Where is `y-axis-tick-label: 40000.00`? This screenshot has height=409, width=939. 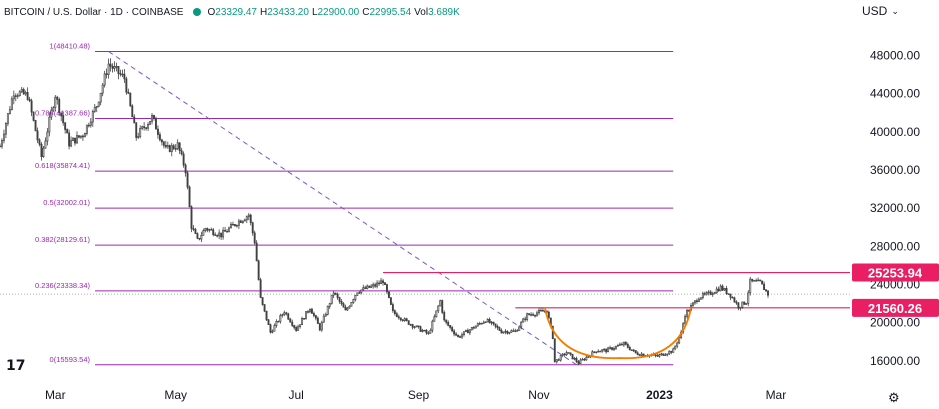 y-axis-tick-label: 40000.00 is located at coordinates (895, 132).